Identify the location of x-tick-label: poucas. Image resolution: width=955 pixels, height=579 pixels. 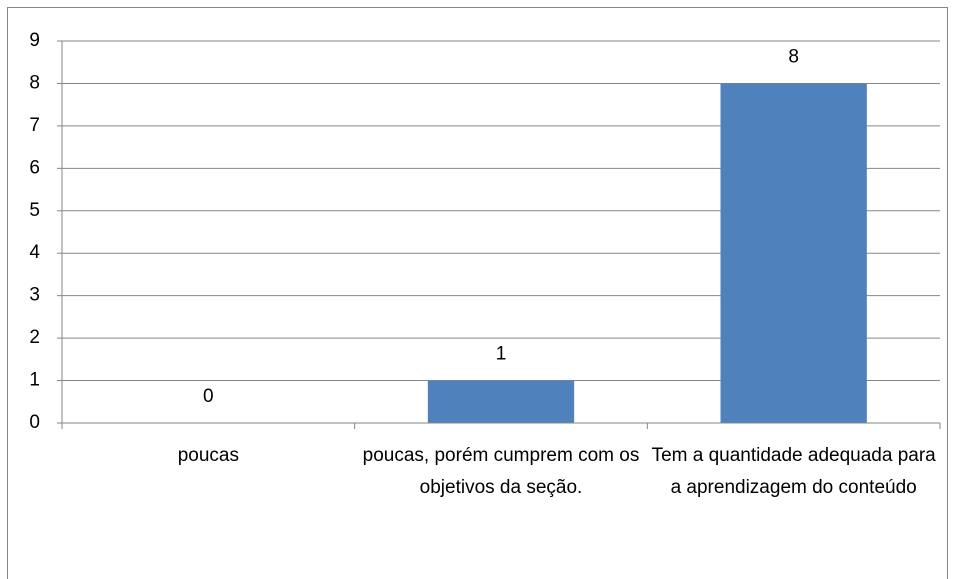
(208, 455).